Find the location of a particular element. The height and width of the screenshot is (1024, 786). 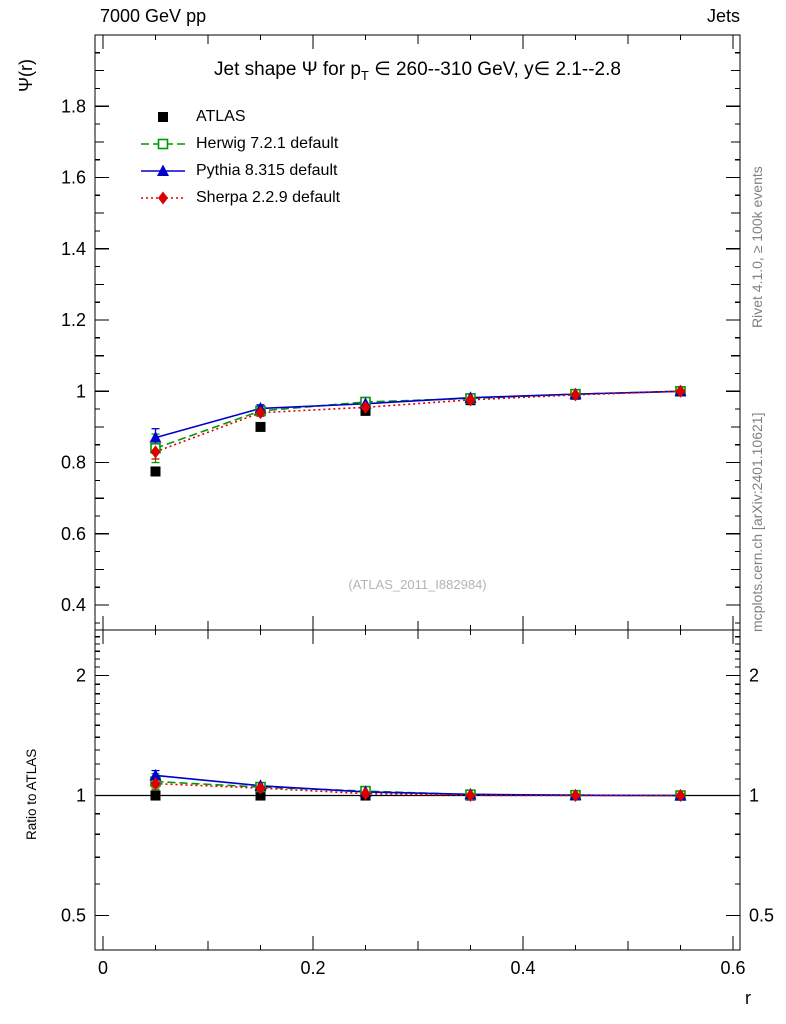

series-panel-main is located at coordinates (418, 430).